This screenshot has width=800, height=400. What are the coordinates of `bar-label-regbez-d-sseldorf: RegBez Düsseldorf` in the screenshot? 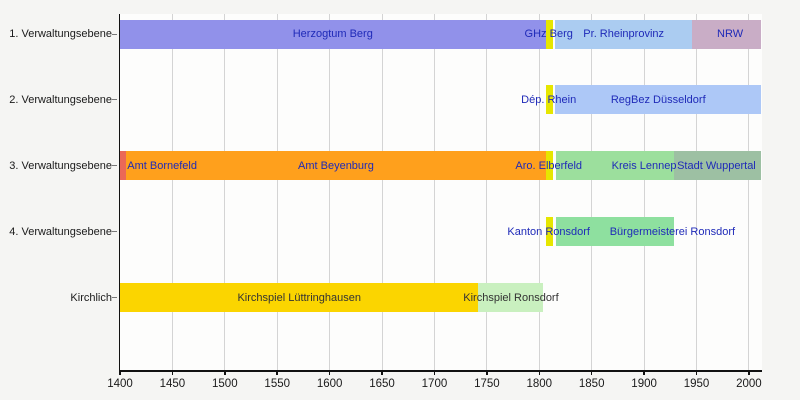 It's located at (658, 99).